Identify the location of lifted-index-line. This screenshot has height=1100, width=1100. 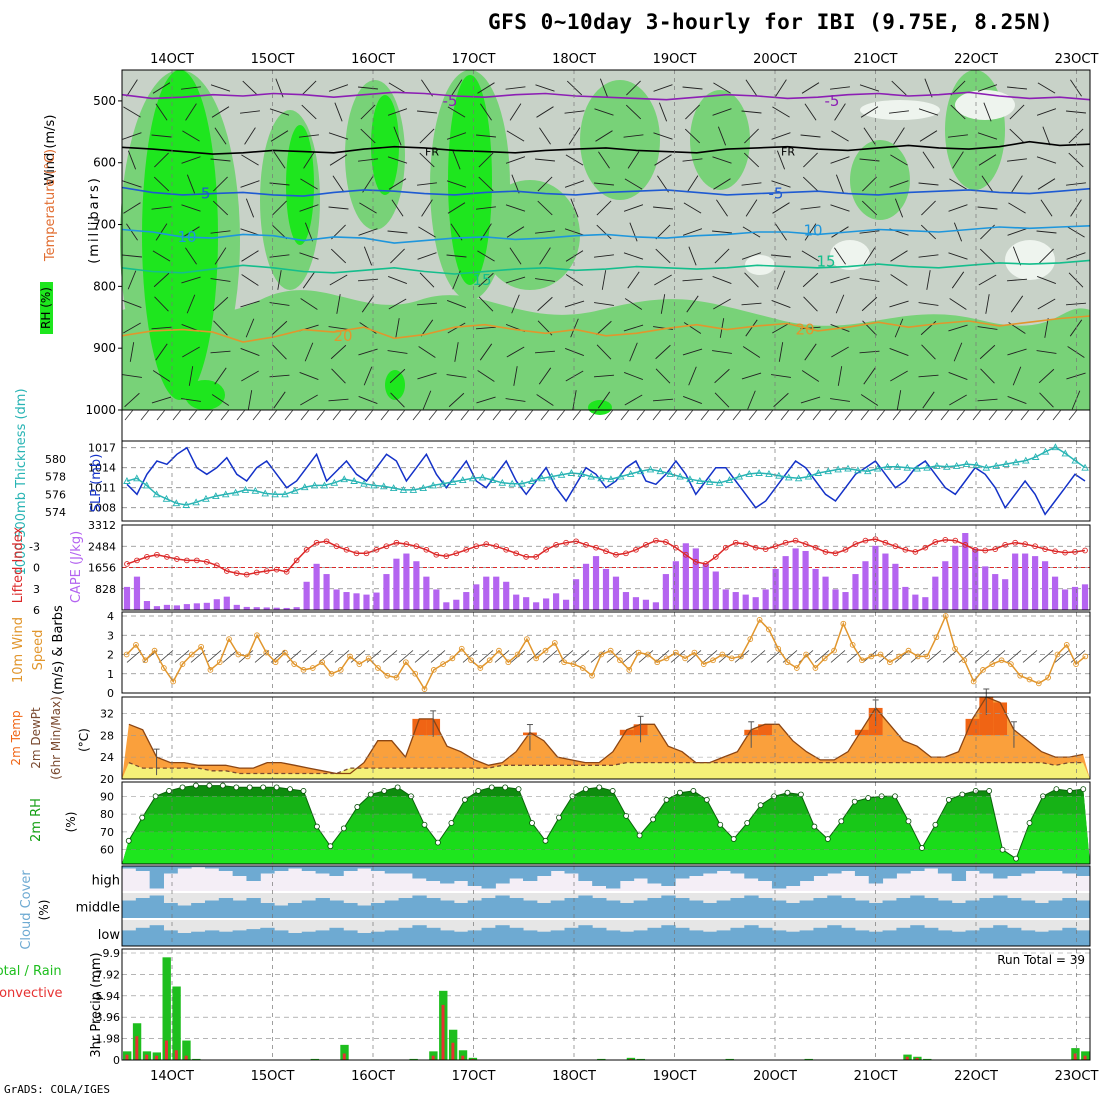
(606, 557).